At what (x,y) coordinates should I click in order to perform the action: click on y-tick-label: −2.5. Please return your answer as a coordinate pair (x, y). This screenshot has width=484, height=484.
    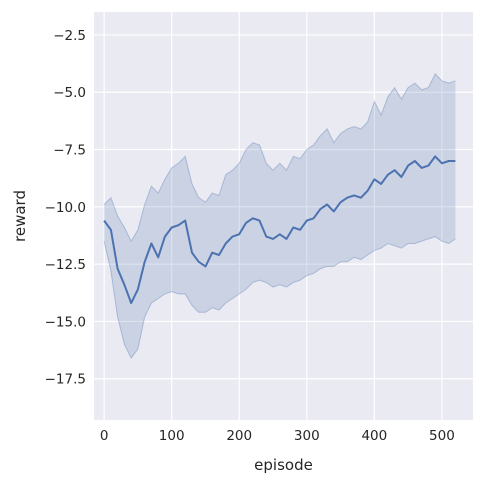
    Looking at the image, I should click on (69, 36).